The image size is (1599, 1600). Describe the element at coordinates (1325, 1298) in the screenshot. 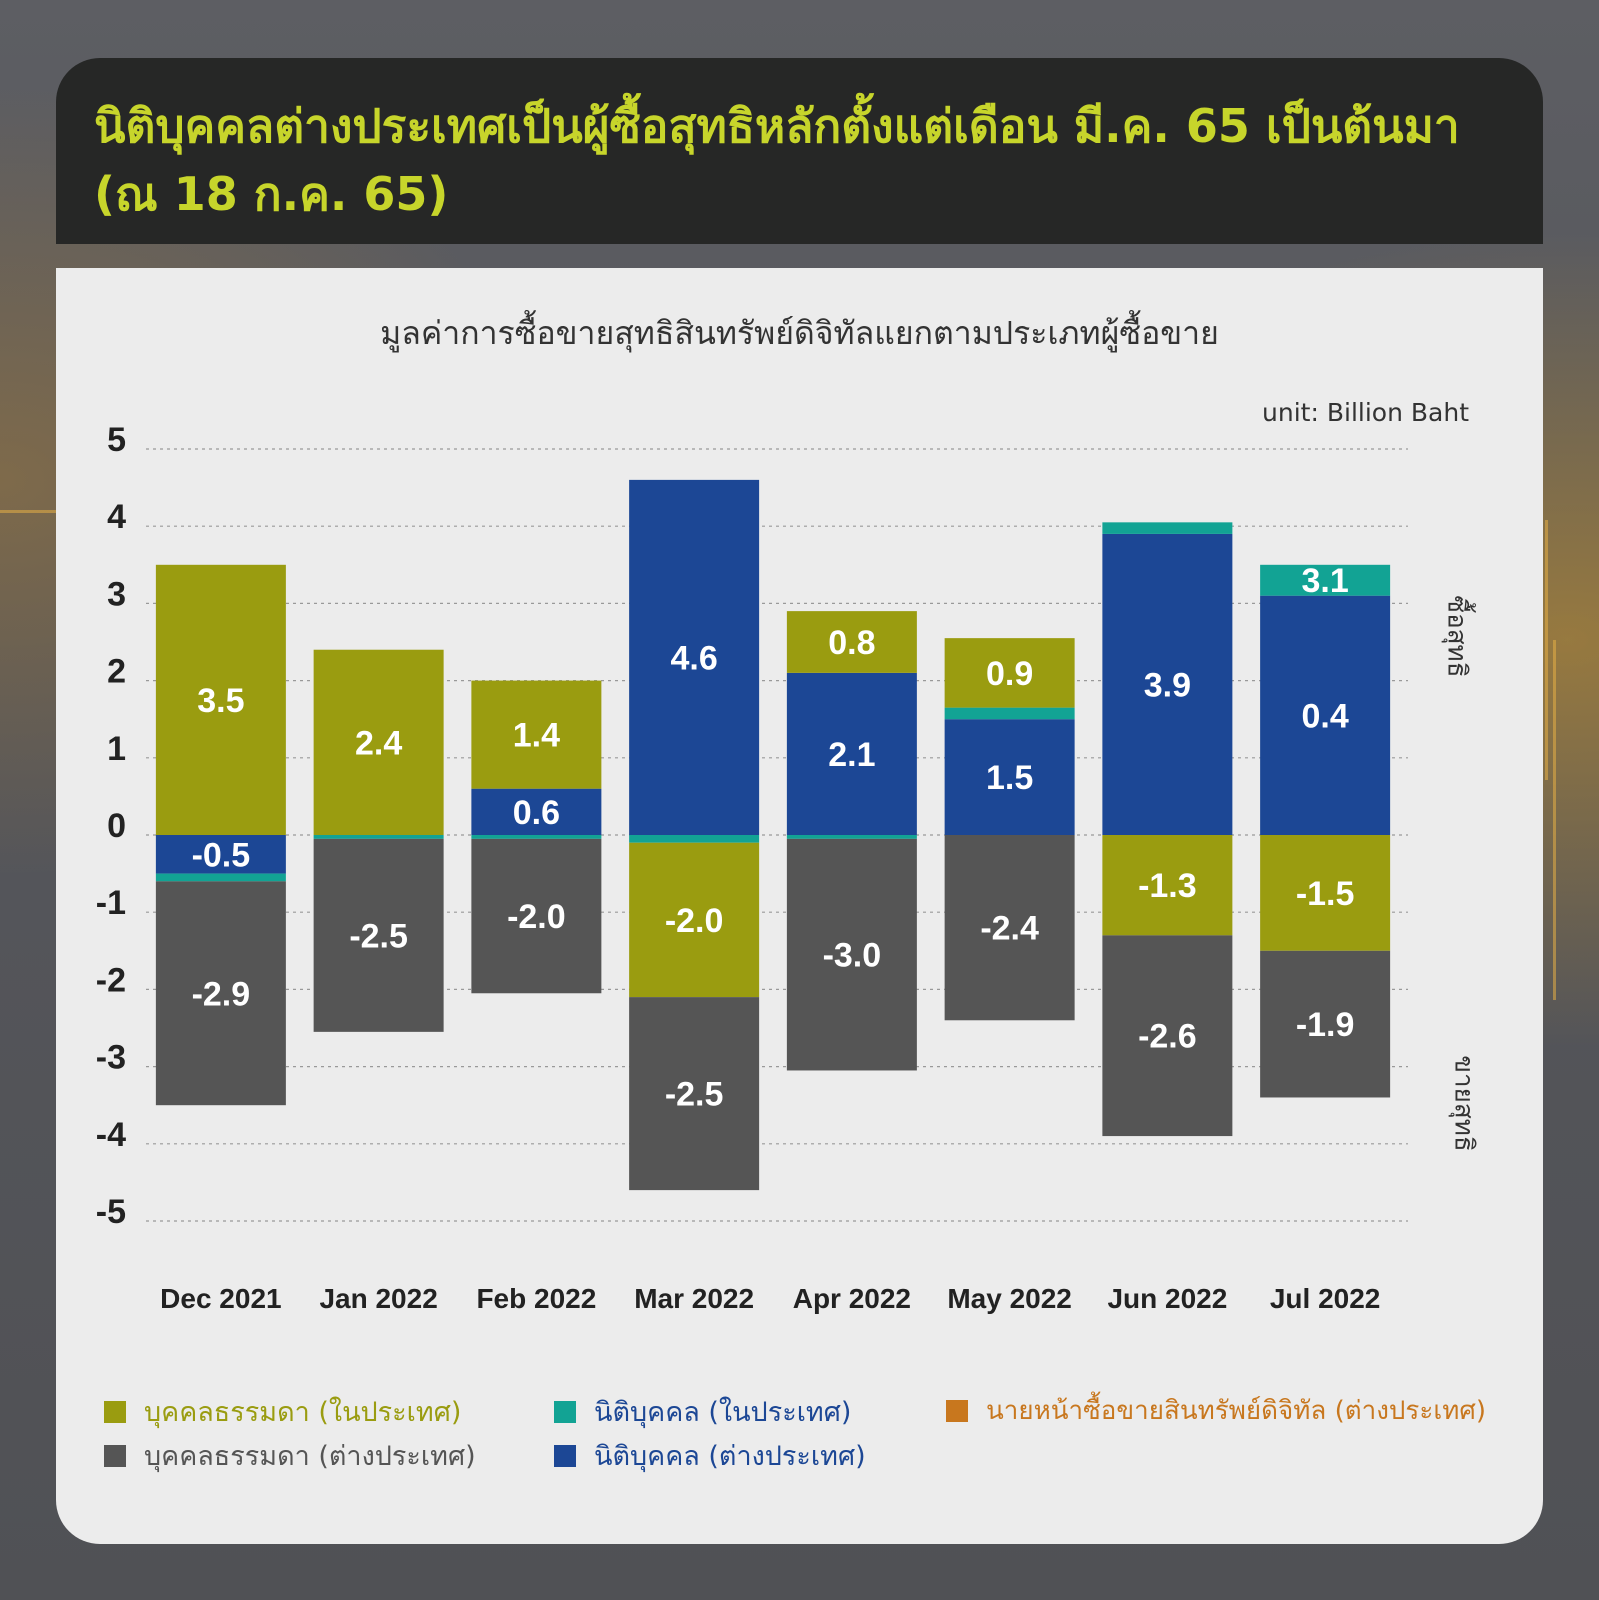

I see `x-tick-label: Jul 2022` at that location.